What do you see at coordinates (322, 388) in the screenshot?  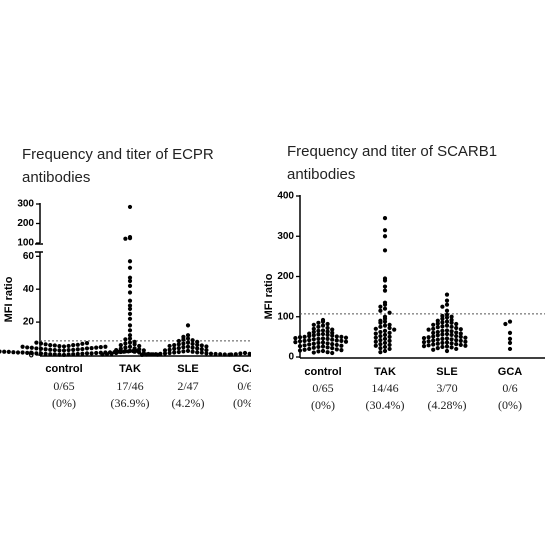 I see `positivity-label: 0/65` at bounding box center [322, 388].